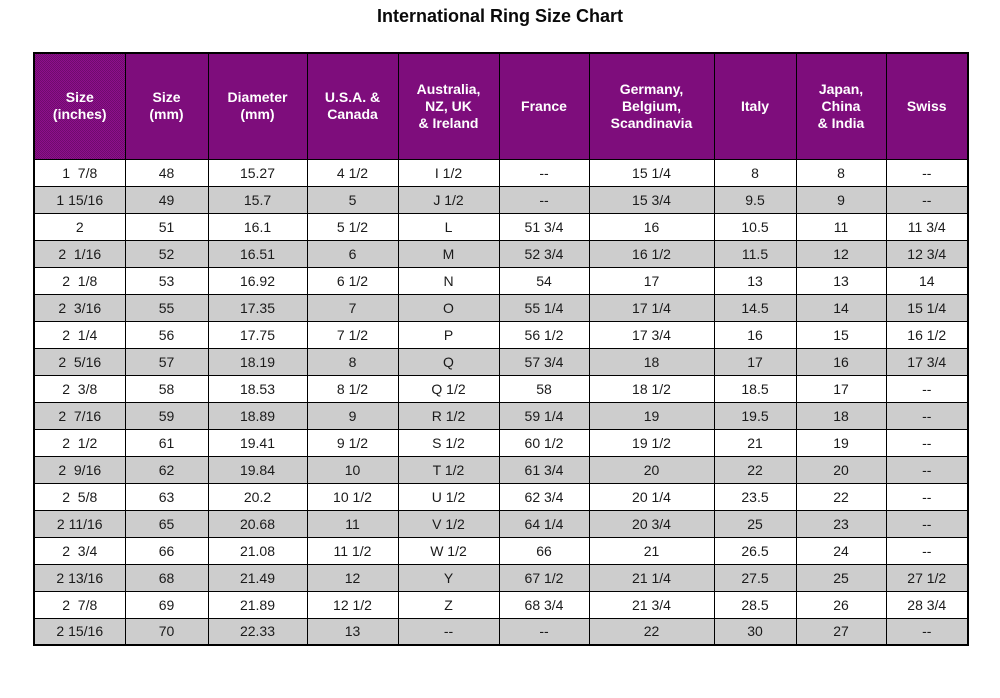  I want to click on table-cell: 14, so click(927, 280).